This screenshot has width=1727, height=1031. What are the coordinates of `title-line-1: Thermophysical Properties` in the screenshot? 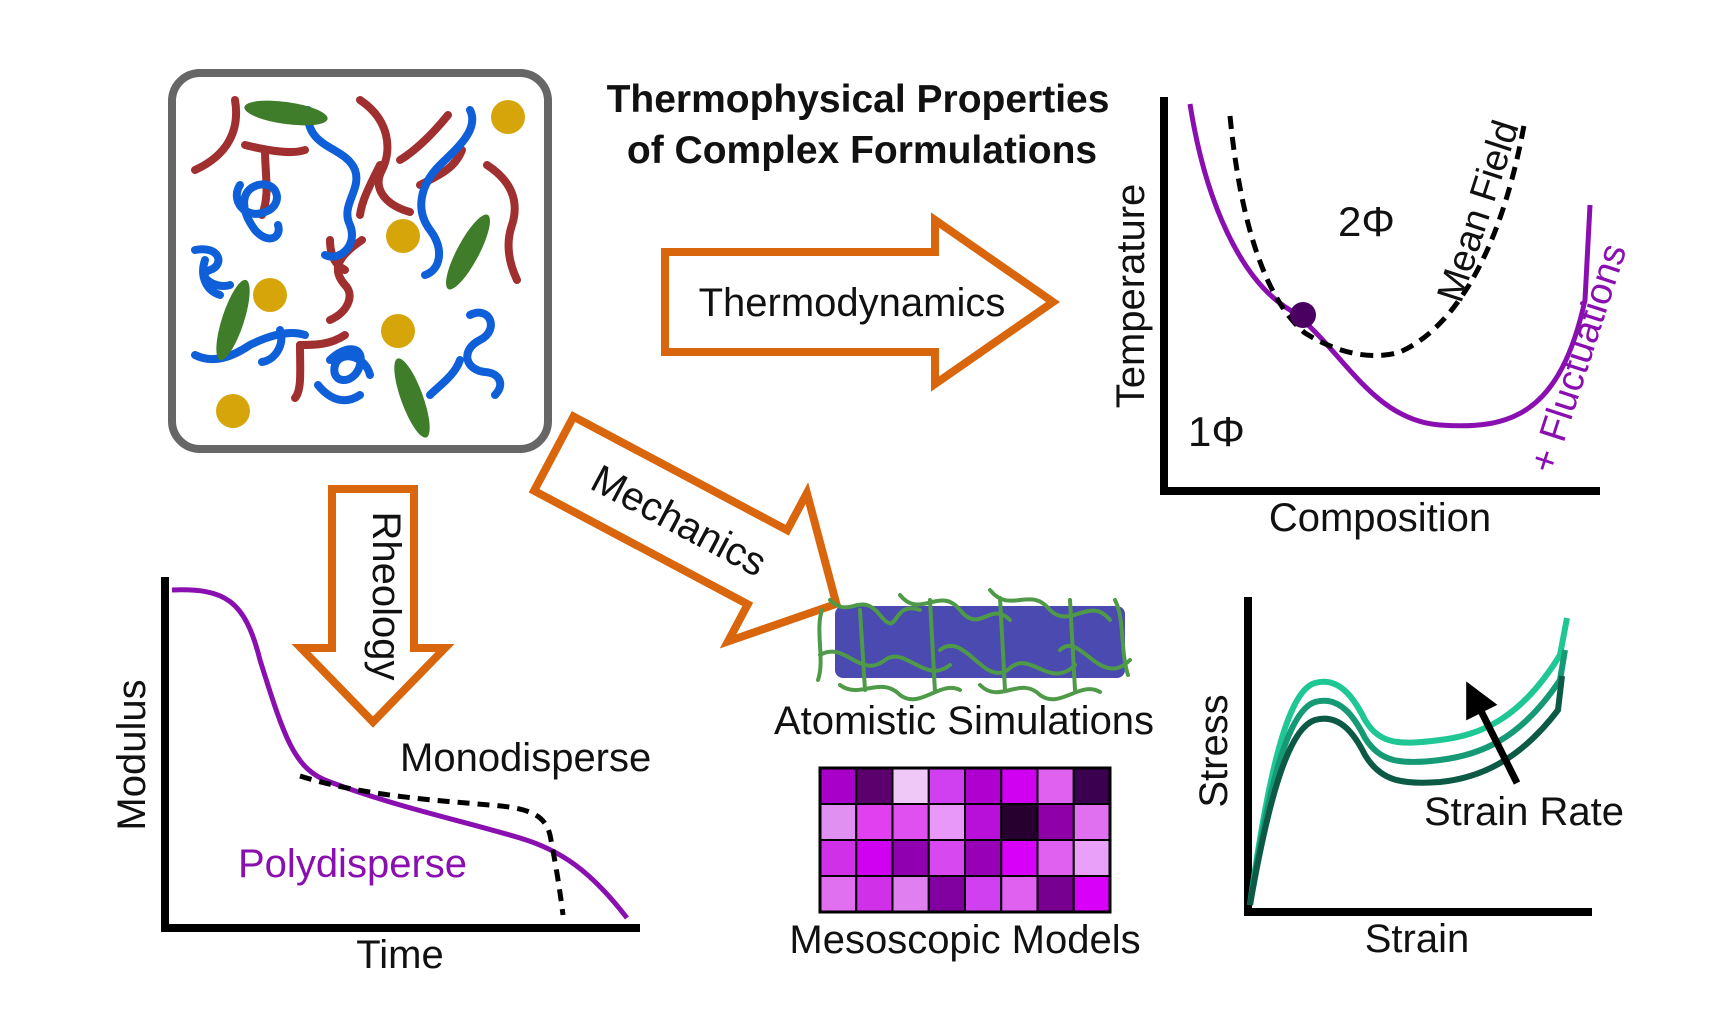 It's located at (858, 99).